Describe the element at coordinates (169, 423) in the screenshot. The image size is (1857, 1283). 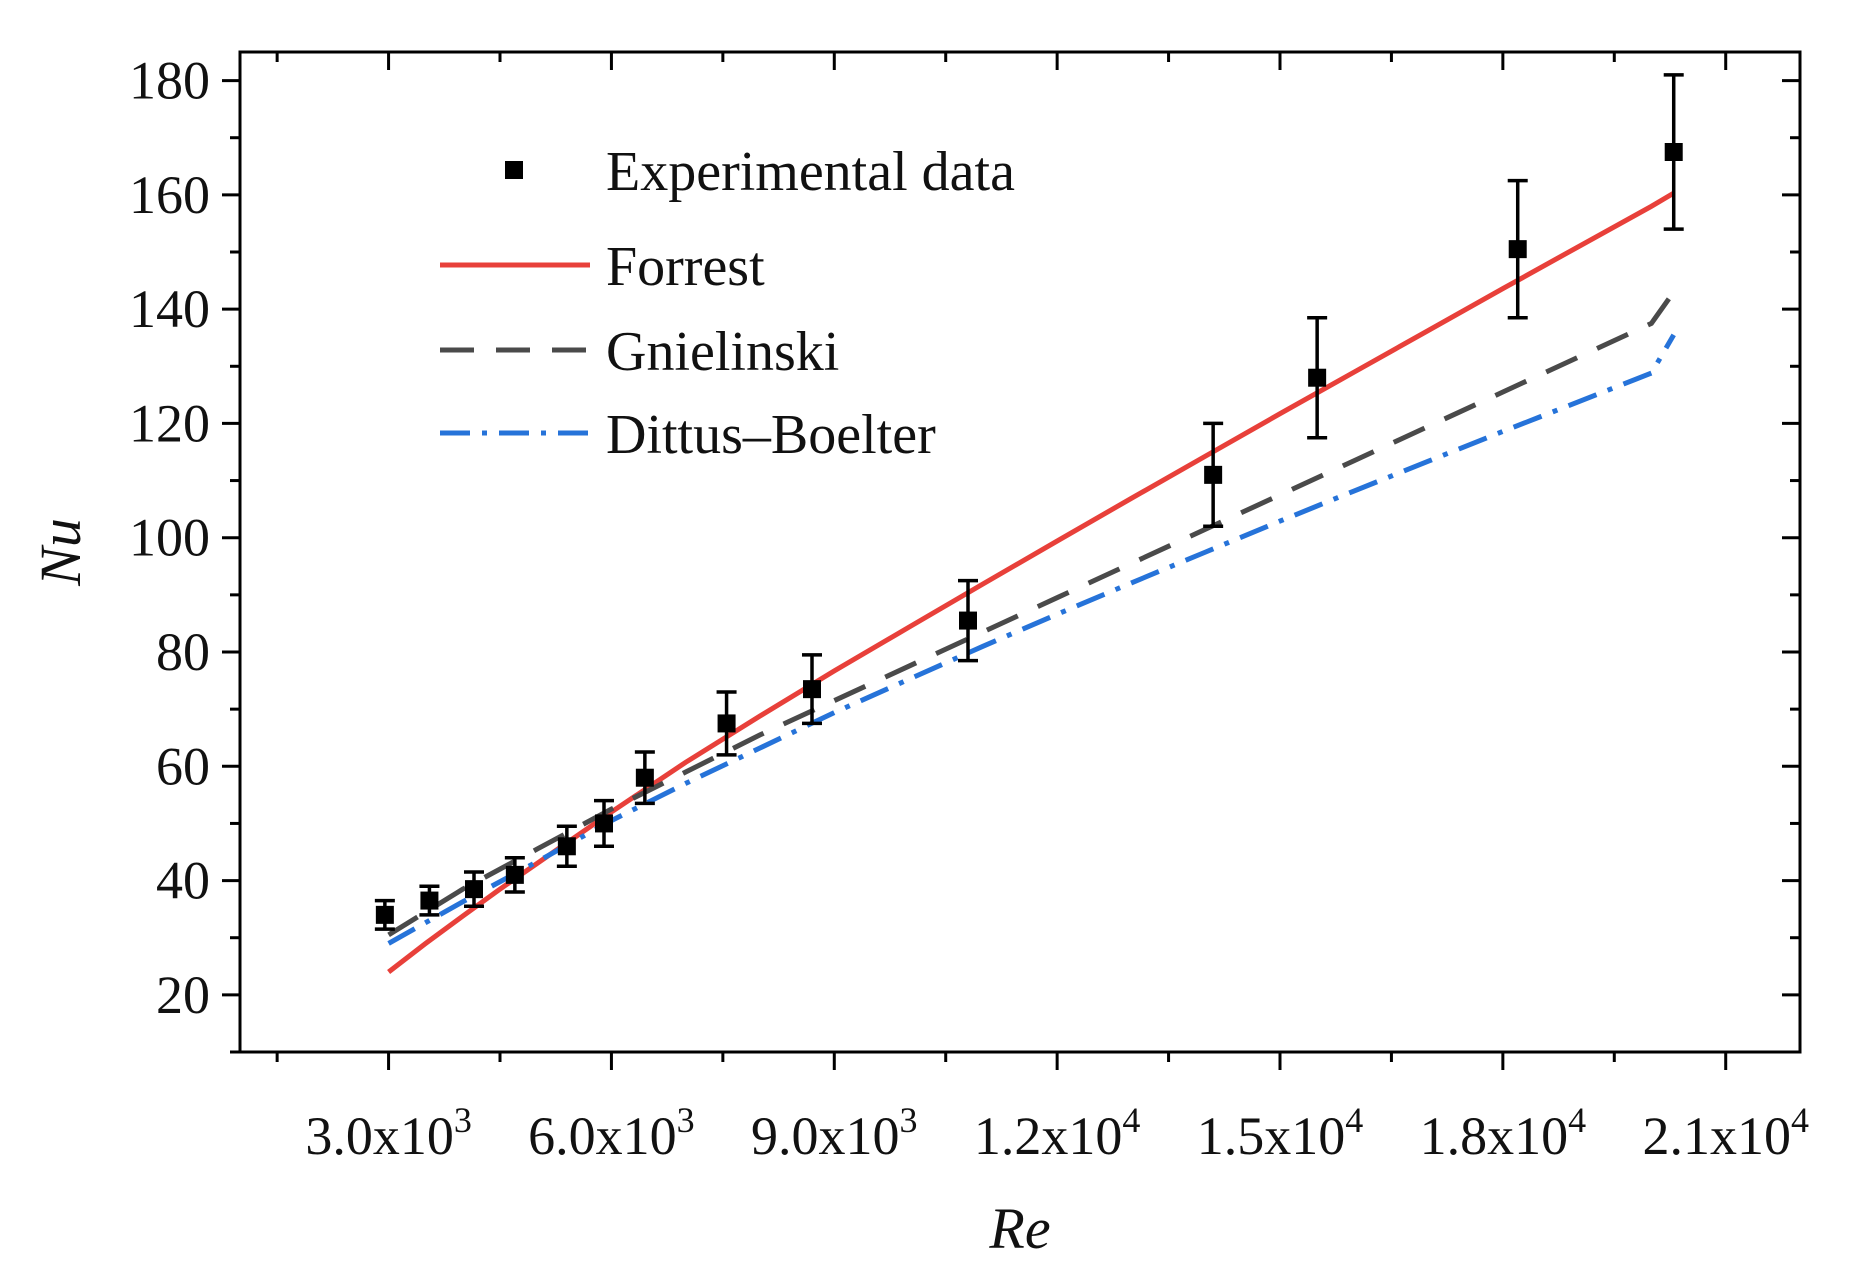
I see `y-tick-label: 120` at that location.